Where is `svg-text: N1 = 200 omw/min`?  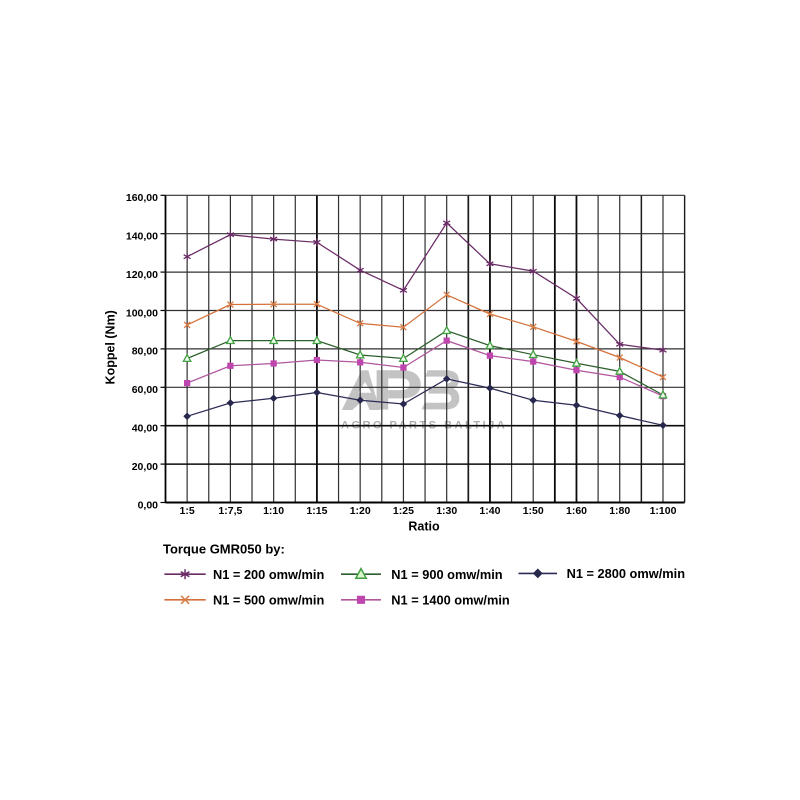 svg-text: N1 = 200 omw/min is located at coordinates (268, 574).